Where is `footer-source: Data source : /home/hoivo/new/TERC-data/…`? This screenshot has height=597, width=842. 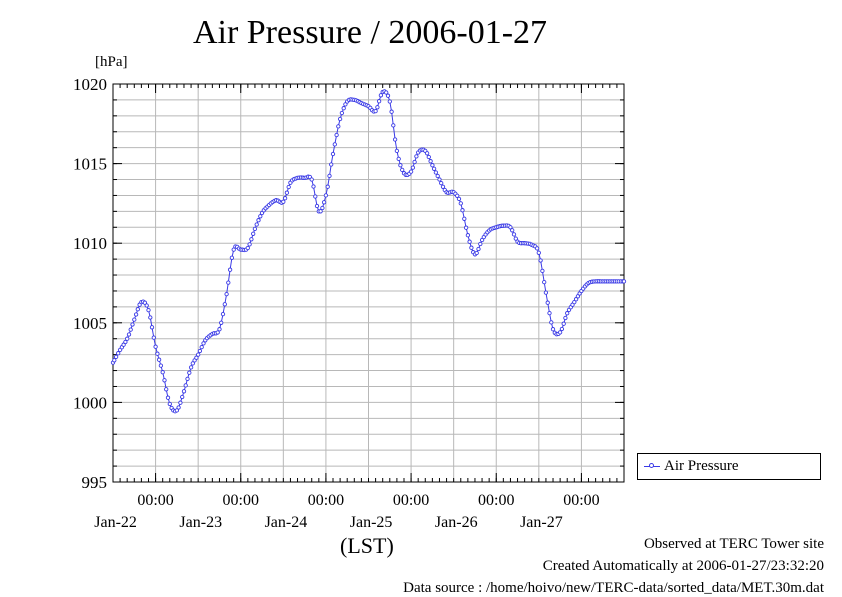
footer-source: Data source : /home/hoivo/new/TERC-data/… is located at coordinates (613, 588).